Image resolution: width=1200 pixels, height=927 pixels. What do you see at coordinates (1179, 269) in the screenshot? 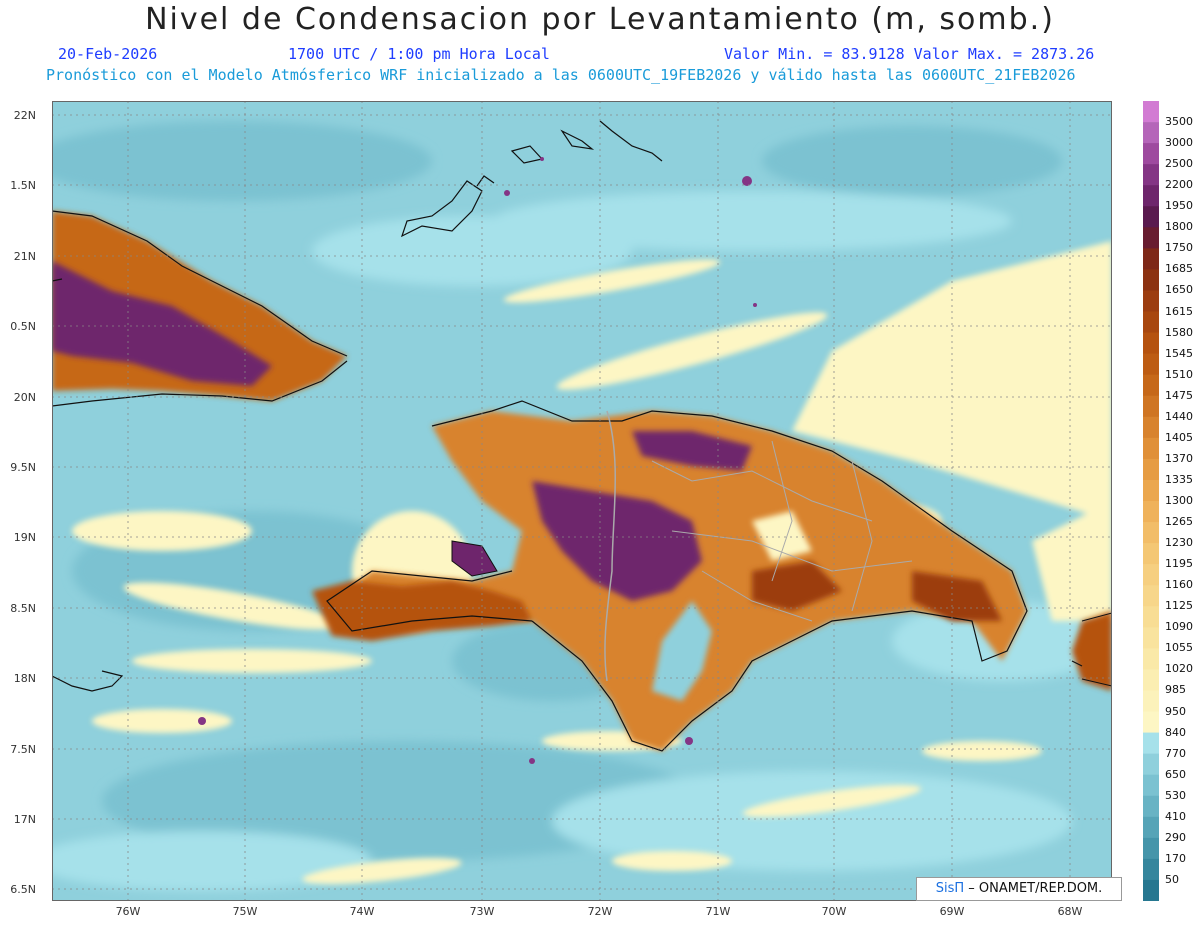
I see `legend-label: 1685` at bounding box center [1179, 269].